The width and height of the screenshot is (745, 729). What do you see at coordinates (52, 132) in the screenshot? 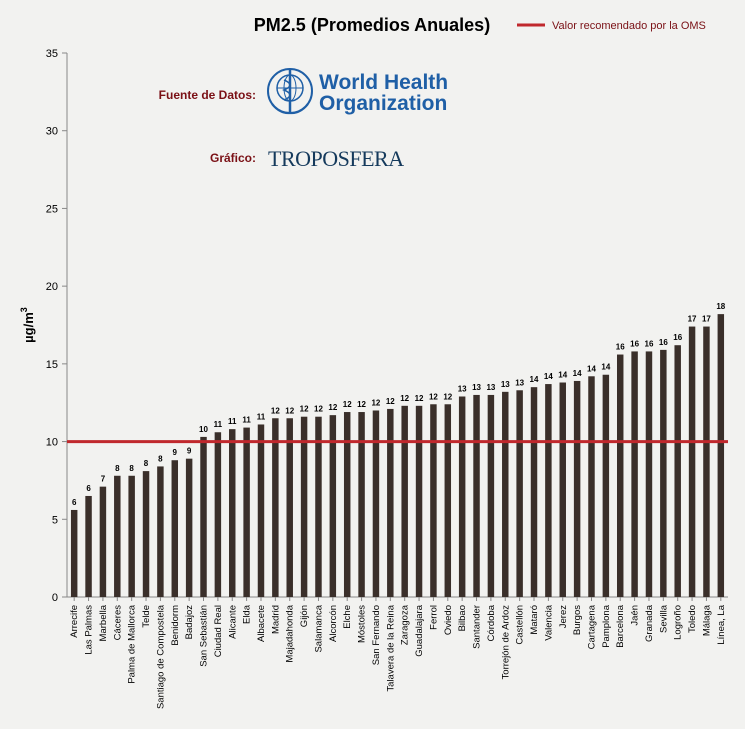
I see `y-tick-label: 30` at bounding box center [52, 132].